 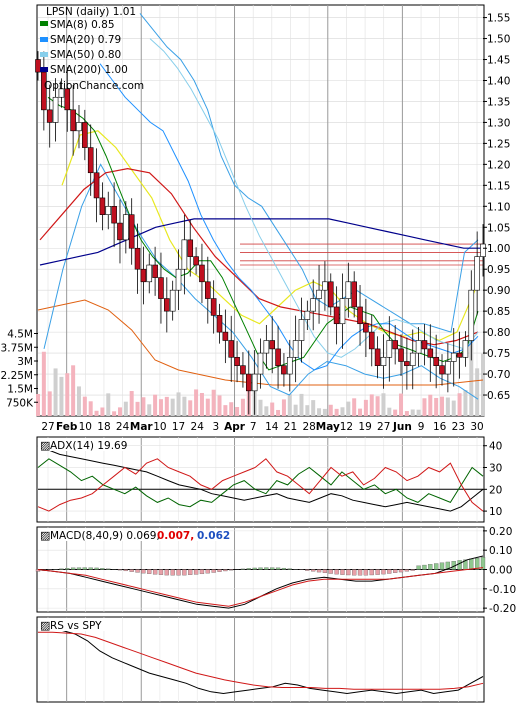 I want to click on date-tick-label: 21, so click(x=290, y=427).